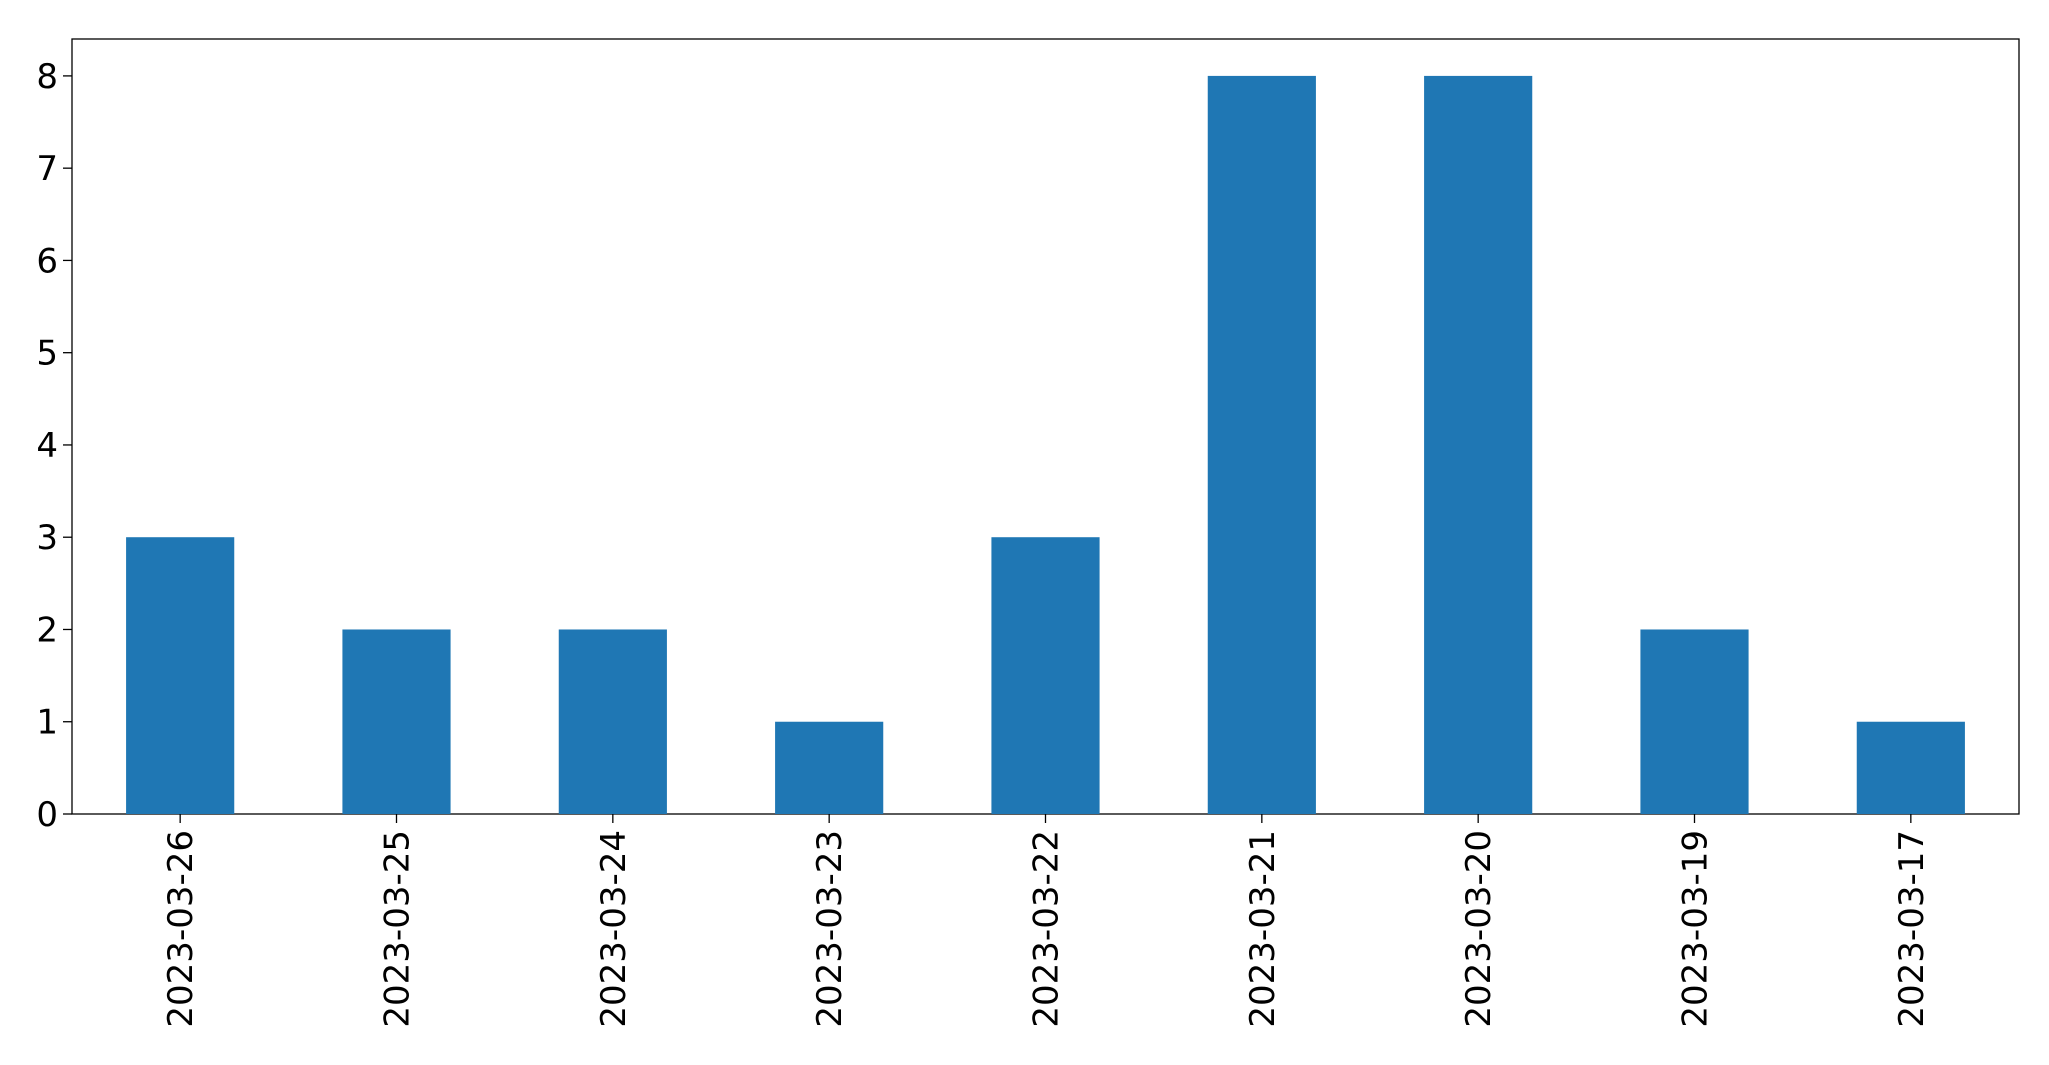  I want to click on x-tick-label: 2023-03-23, so click(830, 929).